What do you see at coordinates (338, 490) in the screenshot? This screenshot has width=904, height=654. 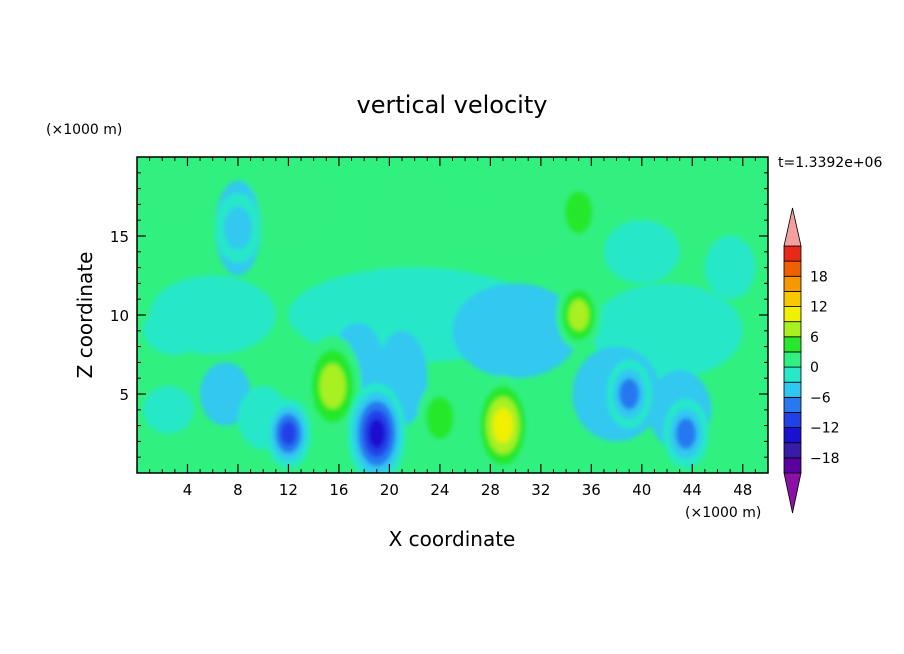 I see `x-tick-label: 16` at bounding box center [338, 490].